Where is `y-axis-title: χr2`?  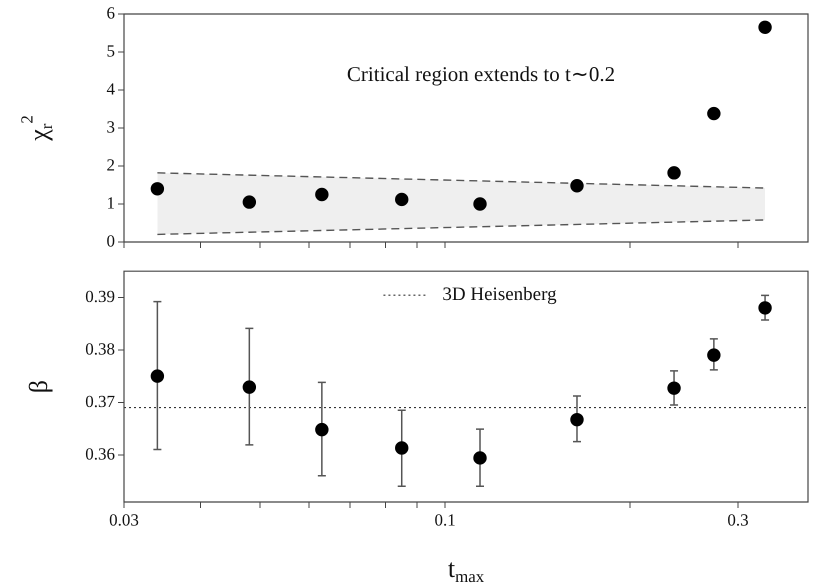 y-axis-title: χr2 is located at coordinates (37, 128).